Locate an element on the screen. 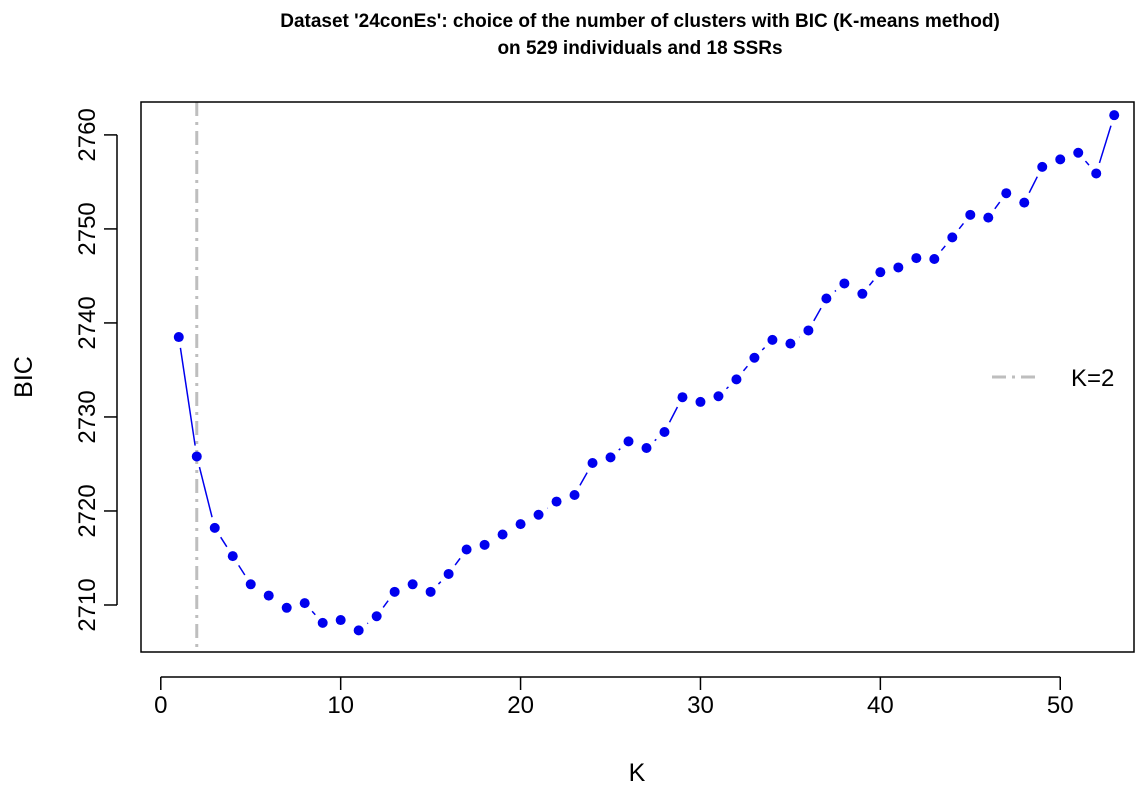  y-axis-title: BIC is located at coordinates (24, 377).